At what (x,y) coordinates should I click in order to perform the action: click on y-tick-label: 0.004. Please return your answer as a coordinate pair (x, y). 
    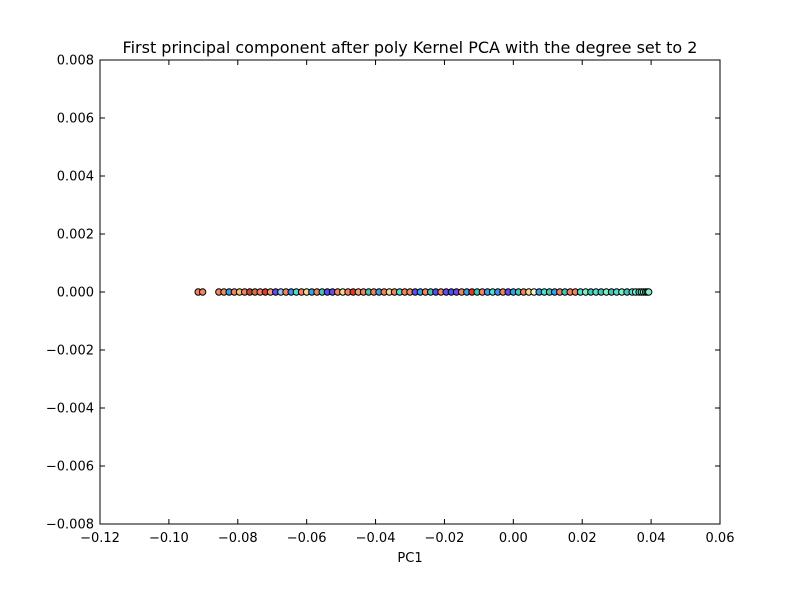
    Looking at the image, I should click on (75, 177).